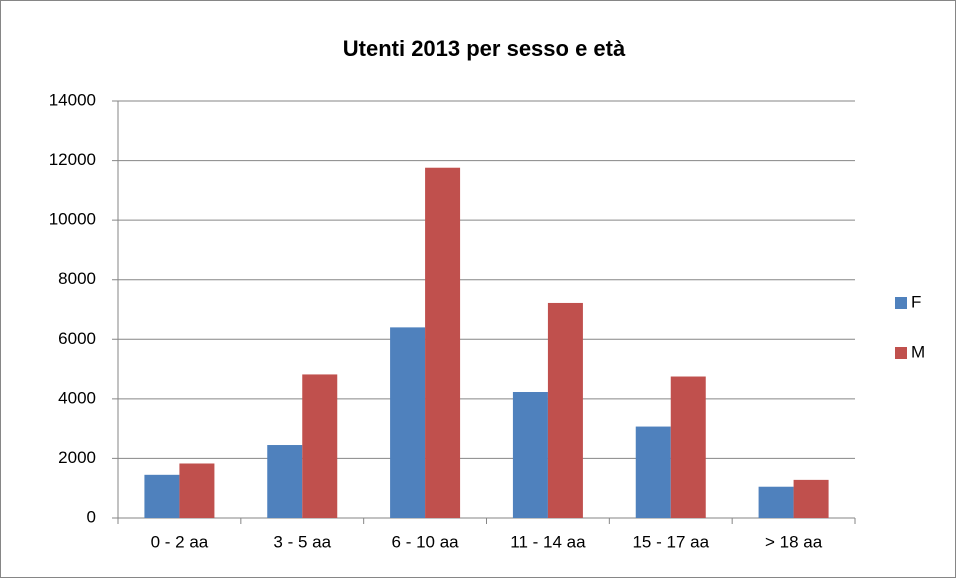 Image resolution: width=957 pixels, height=579 pixels. I want to click on x-tick-label: 11 - 14 aa, so click(548, 541).